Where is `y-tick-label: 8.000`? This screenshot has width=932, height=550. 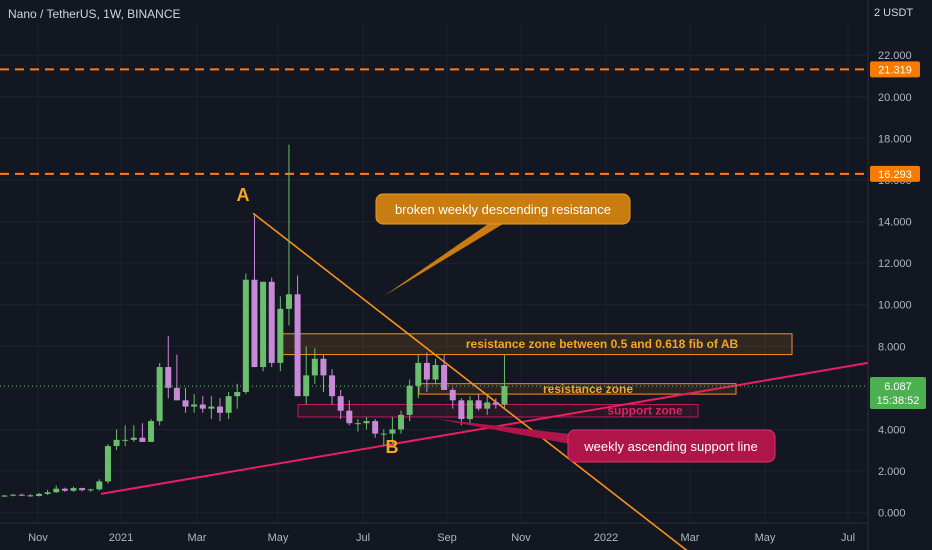 y-tick-label: 8.000 is located at coordinates (892, 347).